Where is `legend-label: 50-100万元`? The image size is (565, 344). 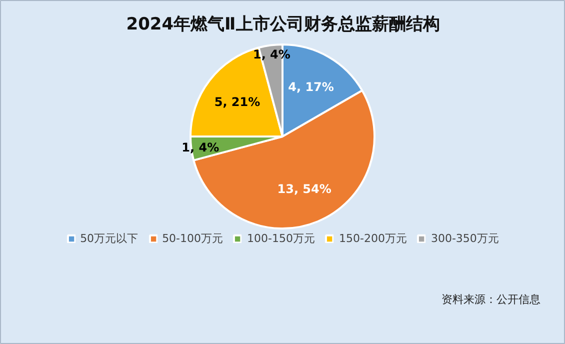 legend-label: 50-100万元 is located at coordinates (193, 238).